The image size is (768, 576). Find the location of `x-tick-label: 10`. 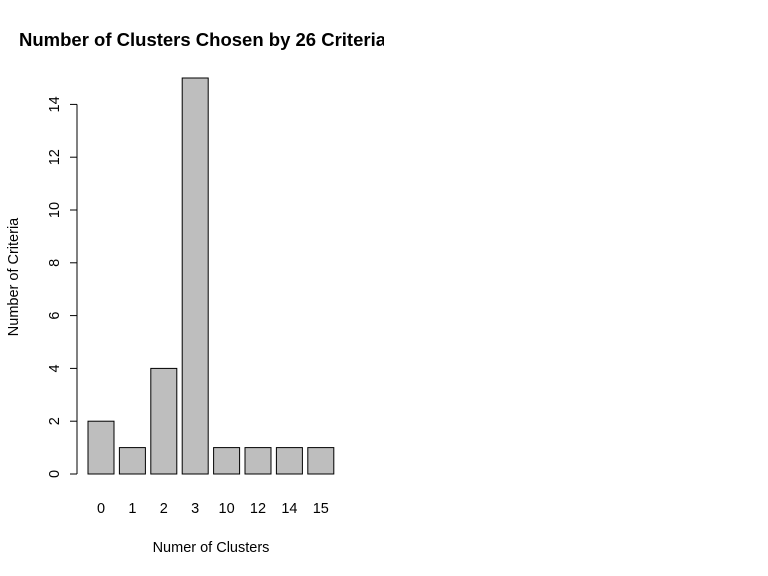

x-tick-label: 10 is located at coordinates (227, 509).